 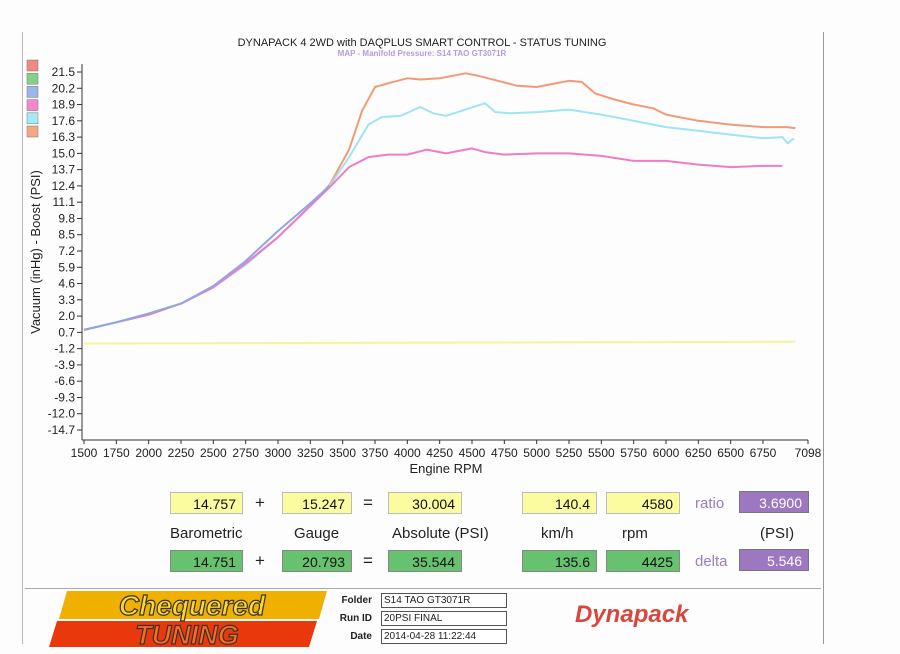 I want to click on x-tick-label: 6250, so click(x=698, y=453).